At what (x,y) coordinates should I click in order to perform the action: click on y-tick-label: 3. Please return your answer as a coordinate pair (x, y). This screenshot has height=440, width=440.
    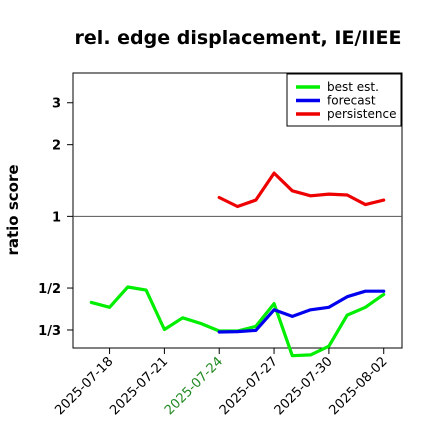
    Looking at the image, I should click on (56, 104).